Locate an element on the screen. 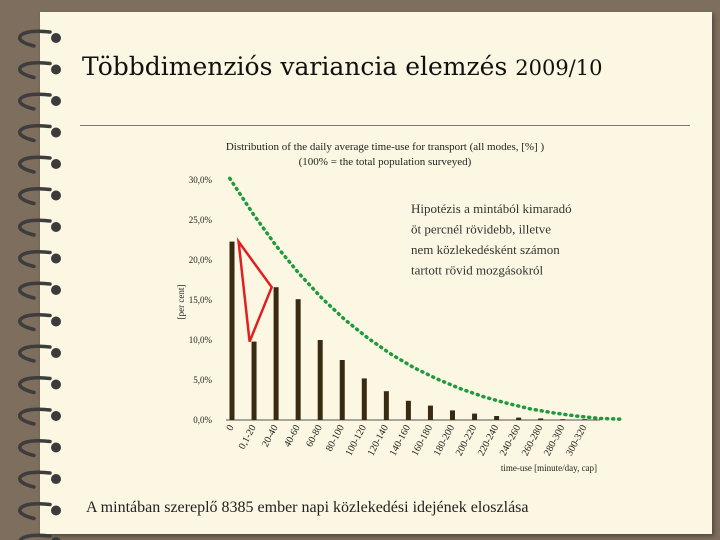 This screenshot has width=720, height=540. y-tick-label: 5,0% is located at coordinates (202, 380).